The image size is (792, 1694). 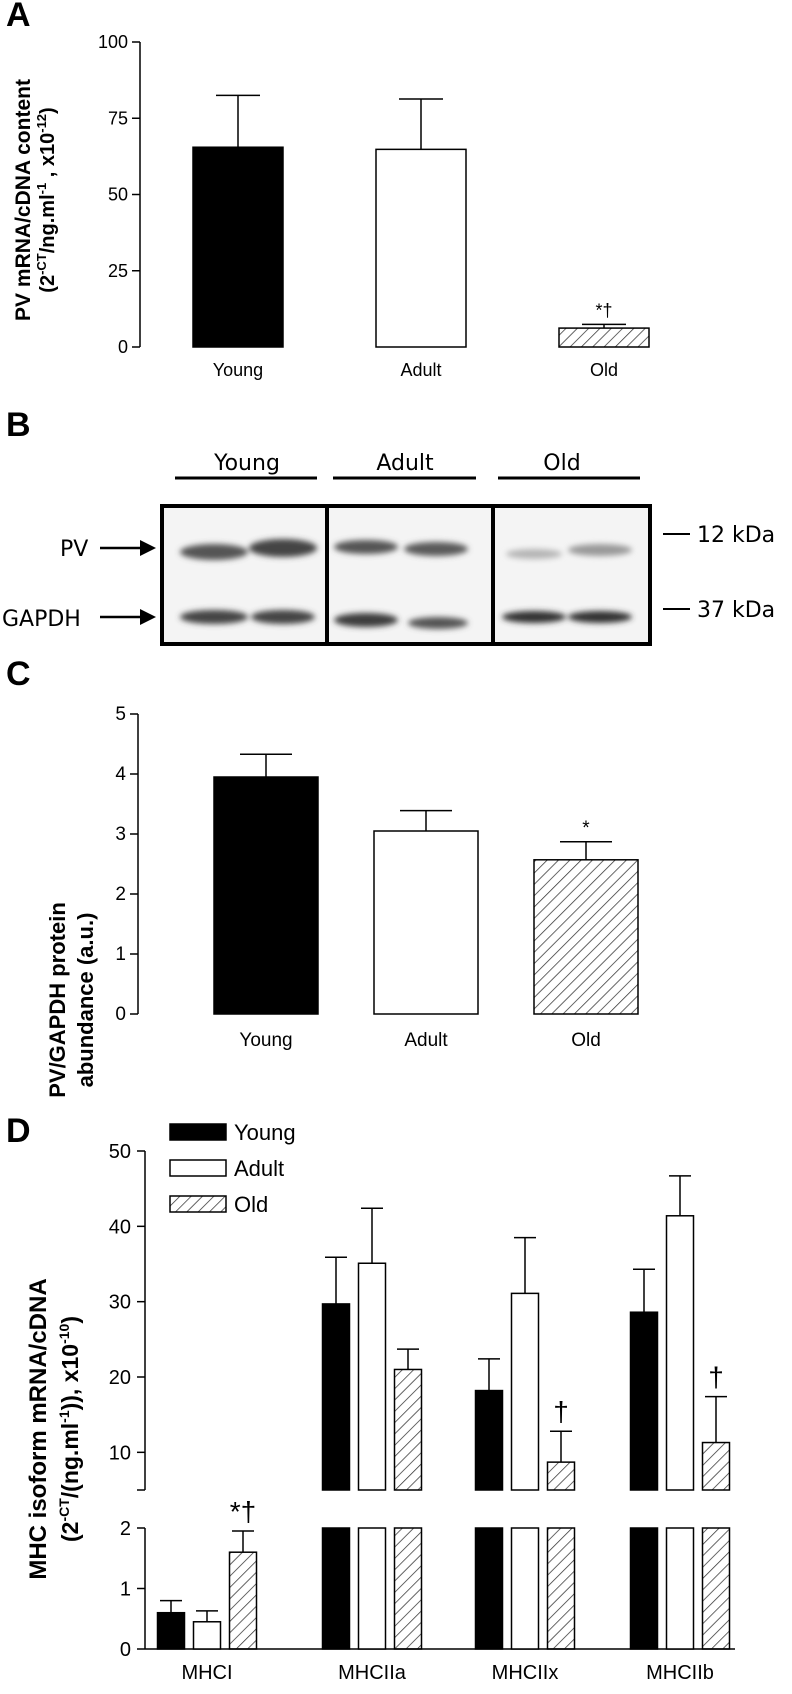 What do you see at coordinates (69, 1429) in the screenshot?
I see `panel-d-ylabel-line2: (2-CT/(ng.ml-1)), x10-10)` at bounding box center [69, 1429].